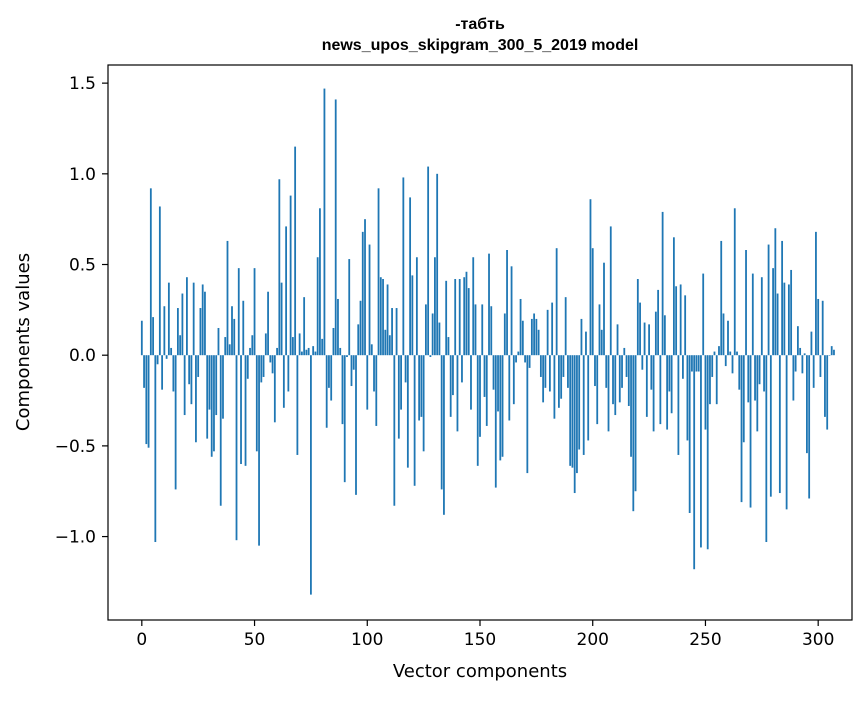 The height and width of the screenshot is (701, 867). Describe the element at coordinates (480, 24) in the screenshot. I see `chart-title-line-1: -табть` at that location.